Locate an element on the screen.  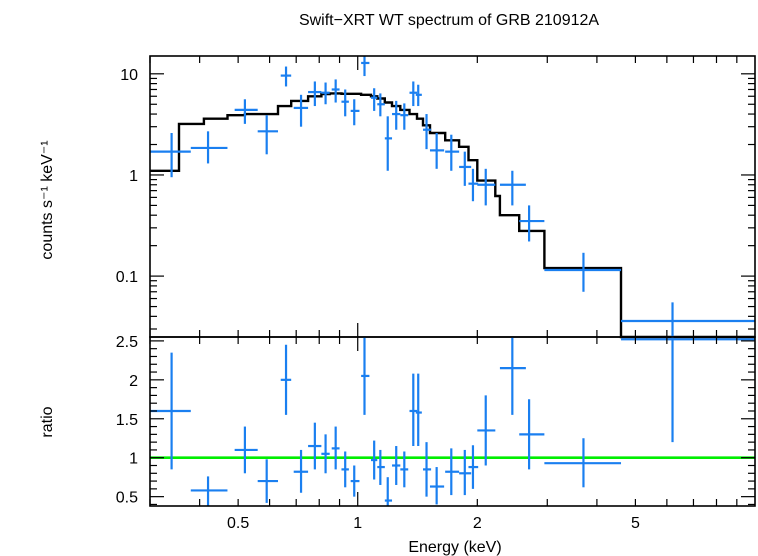
chart-title: Swift−XRT WT spectrum of GRB 210912A is located at coordinates (449, 20).